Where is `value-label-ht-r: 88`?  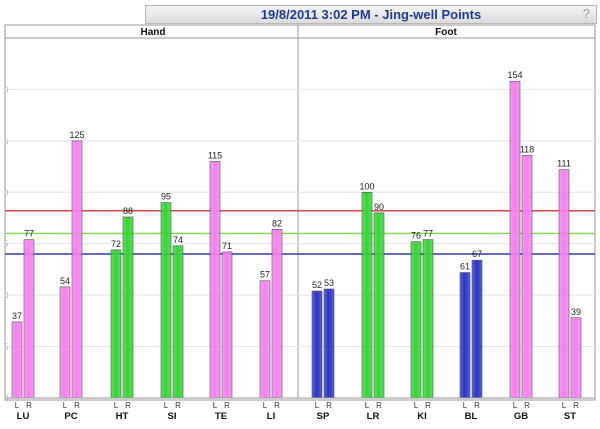
value-label-ht-r: 88 is located at coordinates (128, 211).